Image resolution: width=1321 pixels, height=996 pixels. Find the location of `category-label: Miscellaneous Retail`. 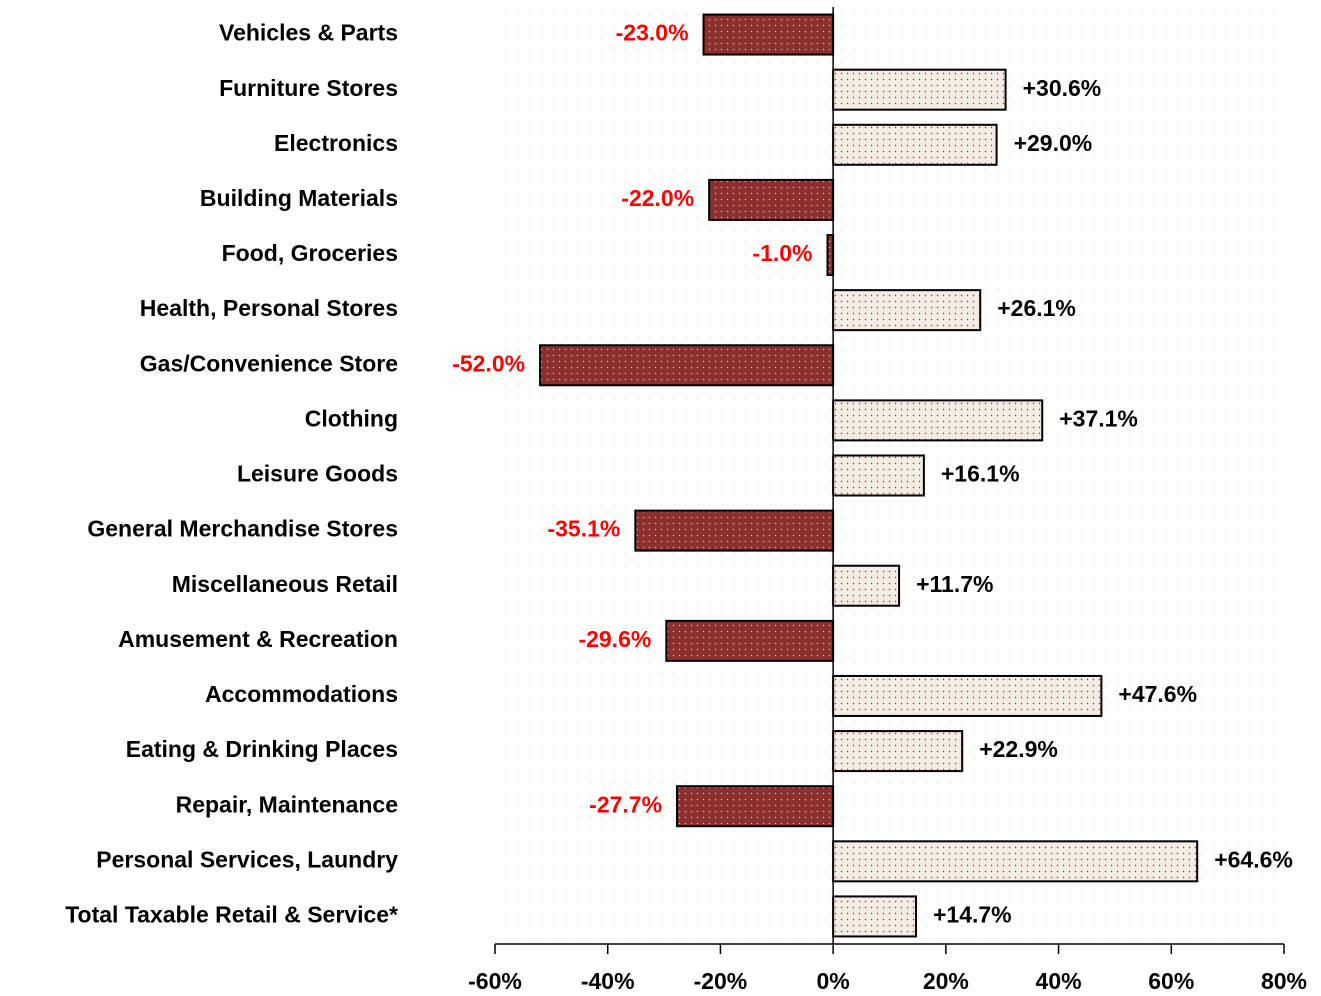

category-label: Miscellaneous Retail is located at coordinates (285, 584).